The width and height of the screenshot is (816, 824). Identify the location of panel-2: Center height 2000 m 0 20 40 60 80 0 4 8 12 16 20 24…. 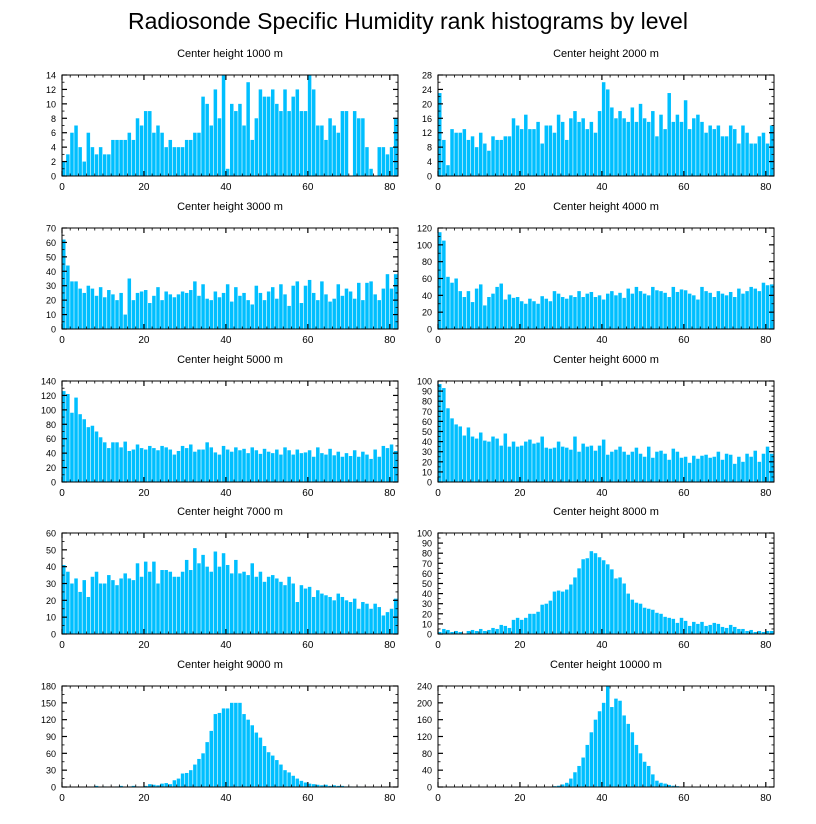
(598, 120).